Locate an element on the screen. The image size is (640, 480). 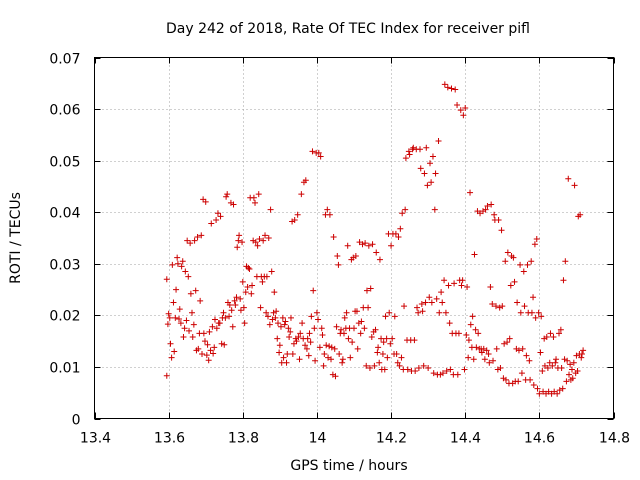
x-tick-labels: 13.4 13.6 13.8 14 14.2 14.4 14.6 14.8 is located at coordinates (355, 439).